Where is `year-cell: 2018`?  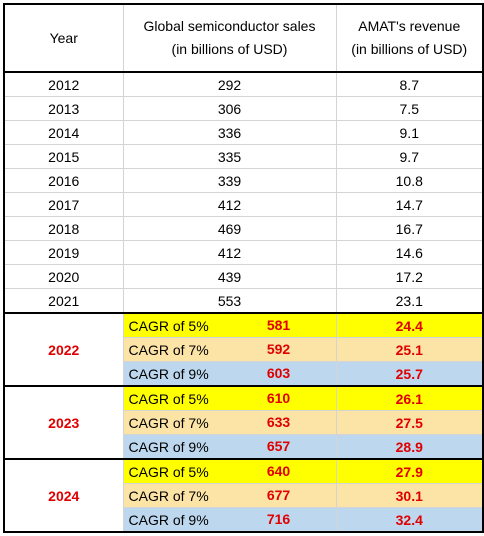 year-cell: 2018 is located at coordinates (63, 228).